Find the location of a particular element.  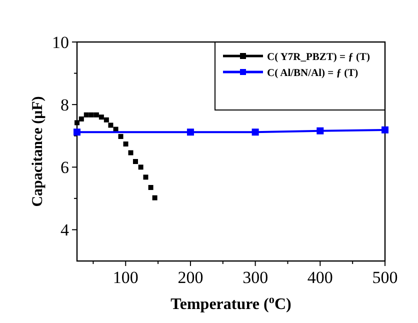

y-axis-title: Capacitance (μF) is located at coordinates (38, 151).